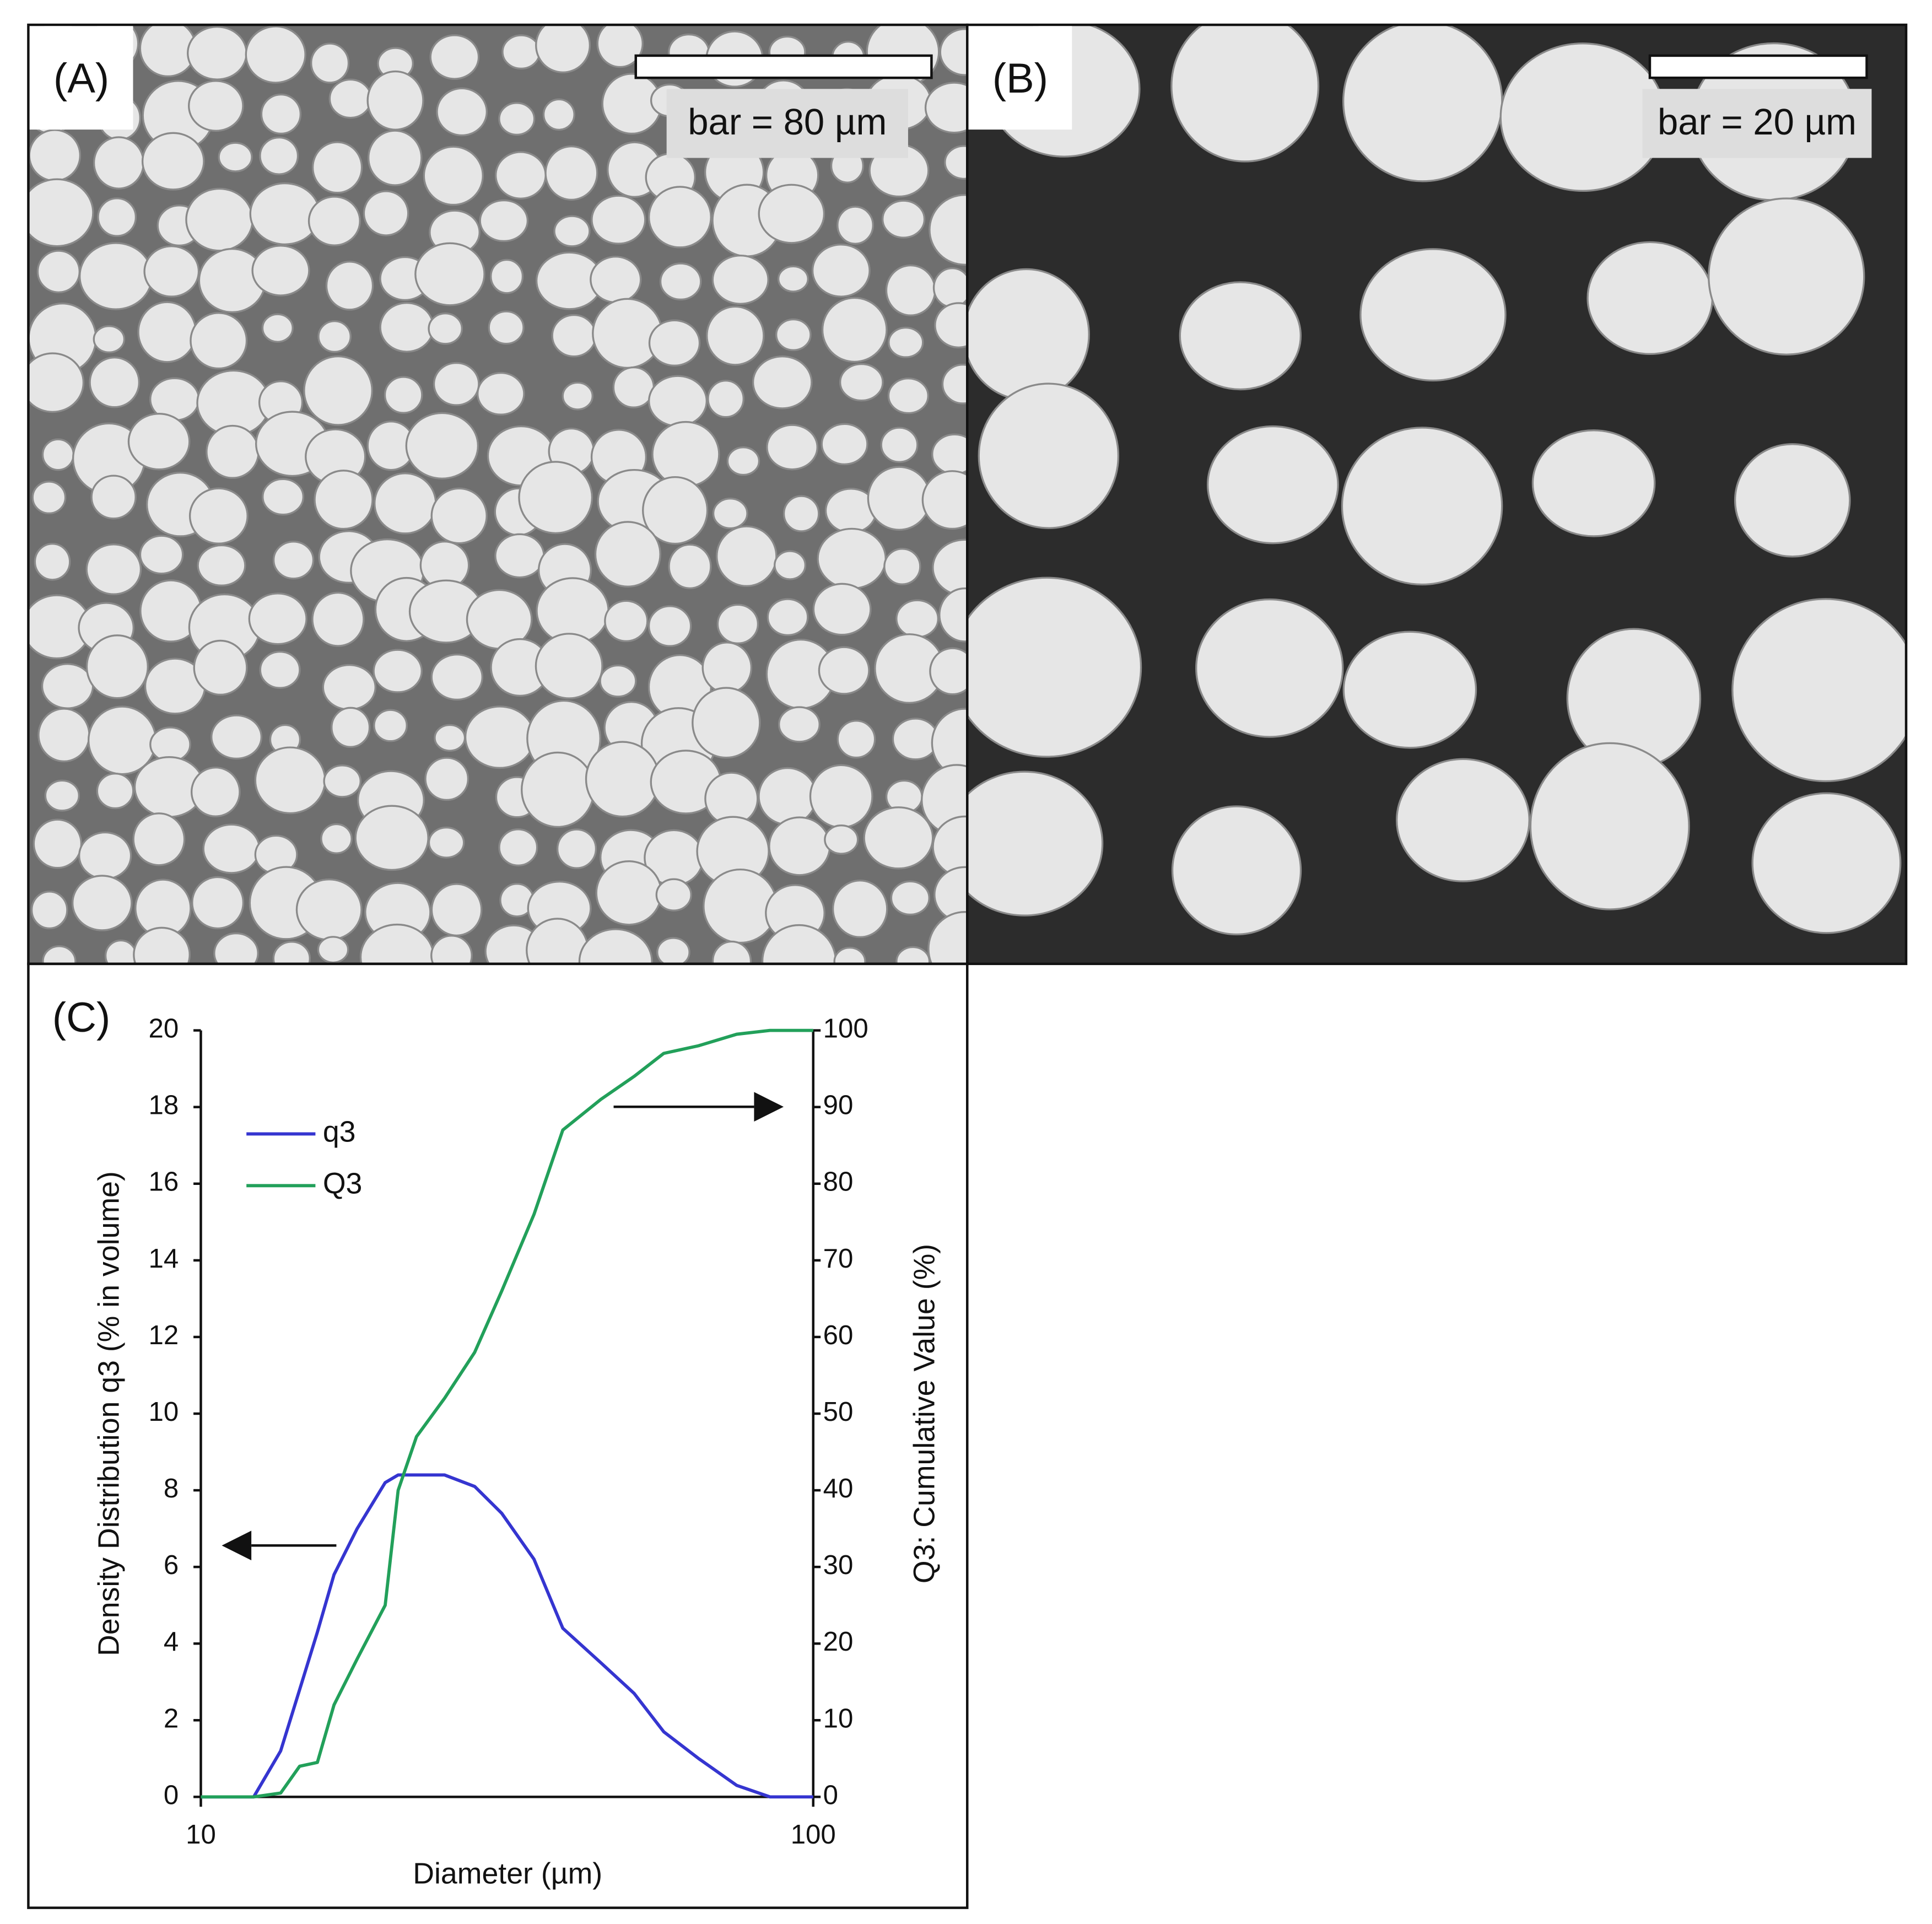  What do you see at coordinates (171, 1718) in the screenshot?
I see `y-tick-label: 2` at bounding box center [171, 1718].